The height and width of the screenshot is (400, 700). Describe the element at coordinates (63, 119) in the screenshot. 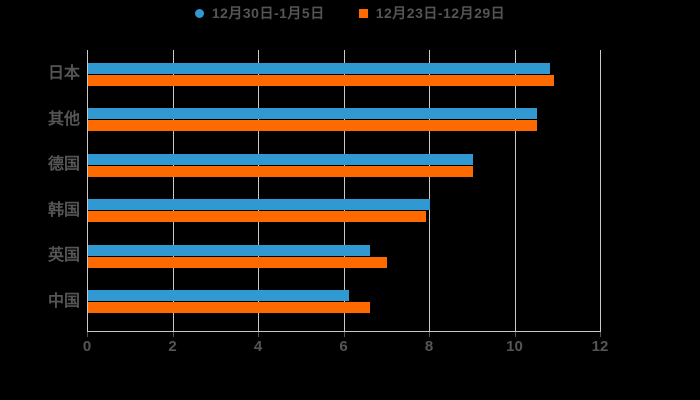

I see `category-label: 其他` at that location.